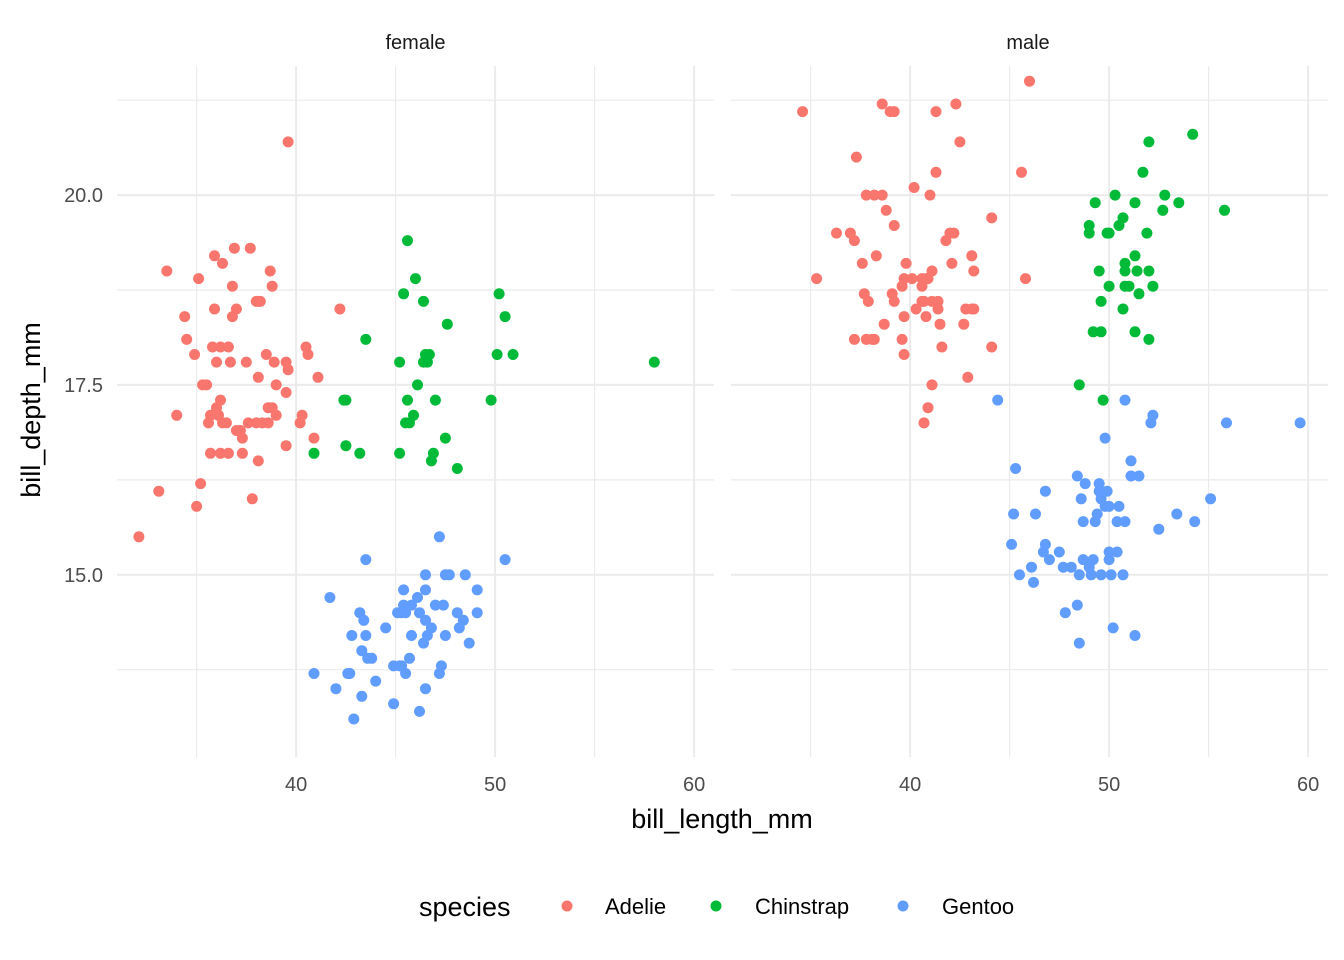 The height and width of the screenshot is (960, 1344). I want to click on y-tick-label: 17.5, so click(83, 386).